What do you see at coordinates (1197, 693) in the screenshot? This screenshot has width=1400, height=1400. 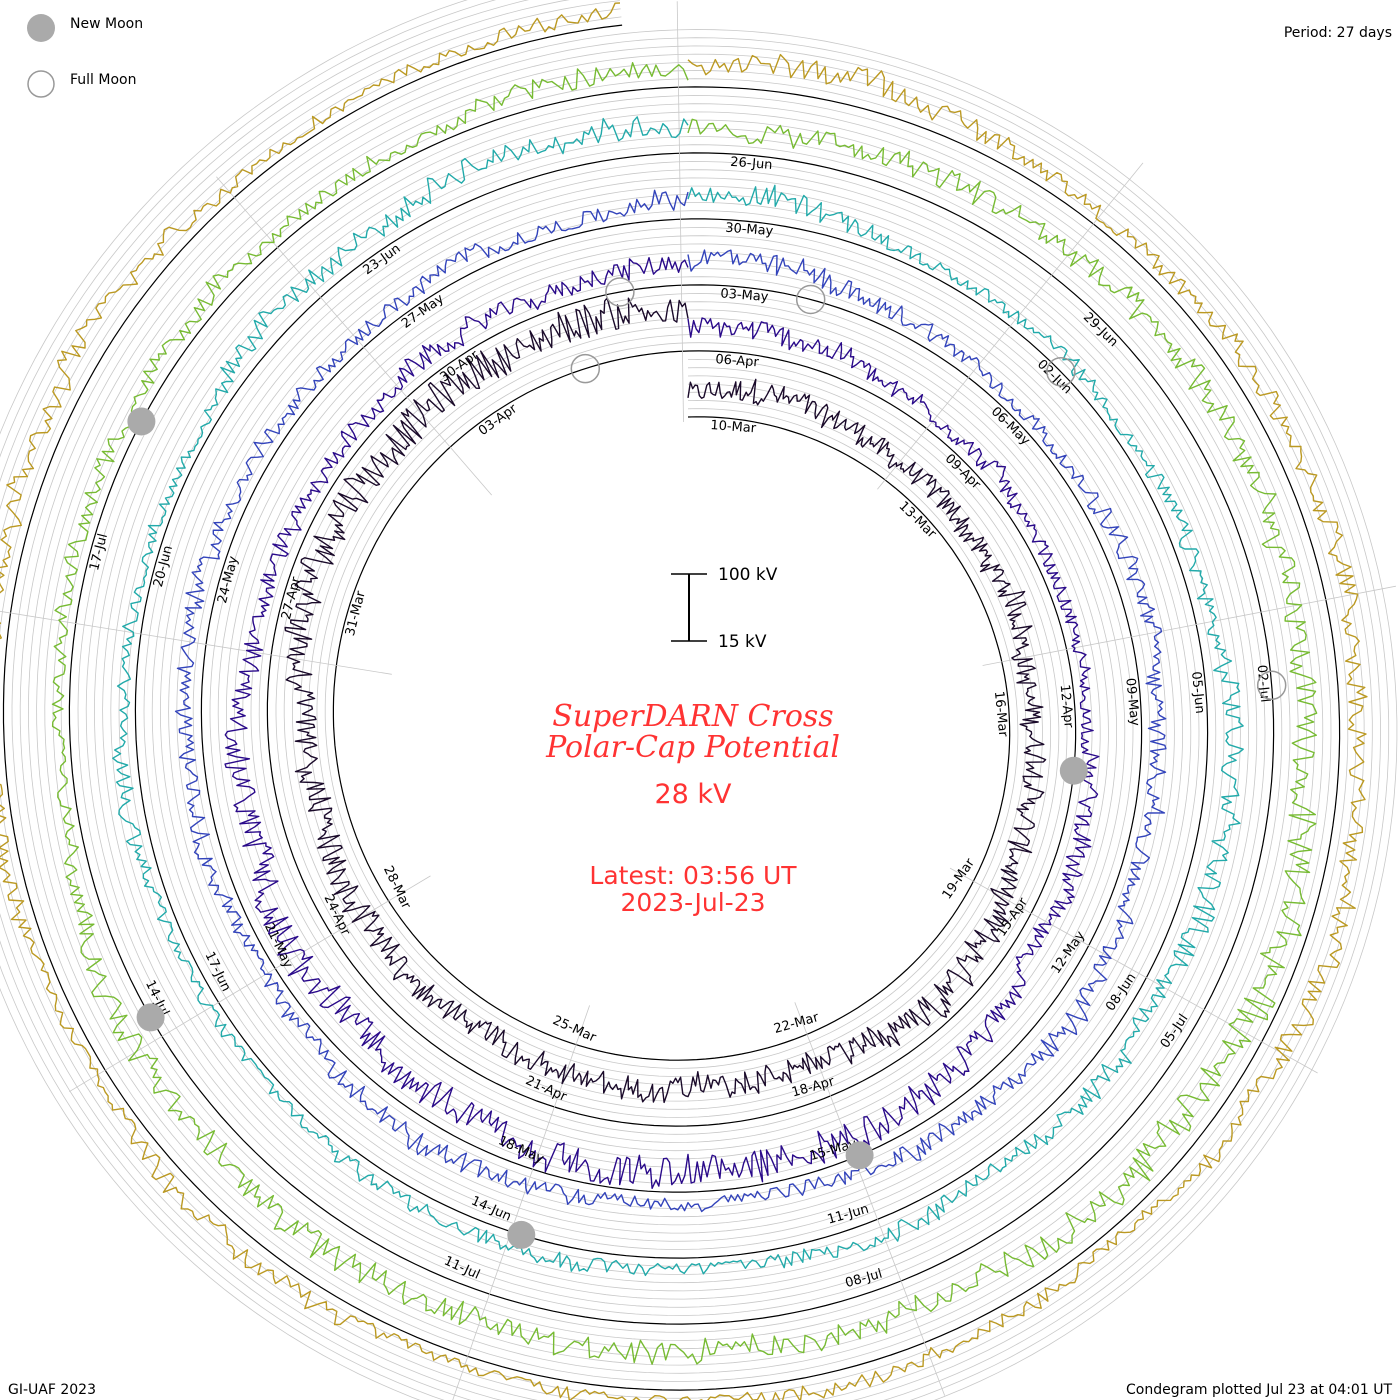 I see `date-label: 05-Jun` at bounding box center [1197, 693].